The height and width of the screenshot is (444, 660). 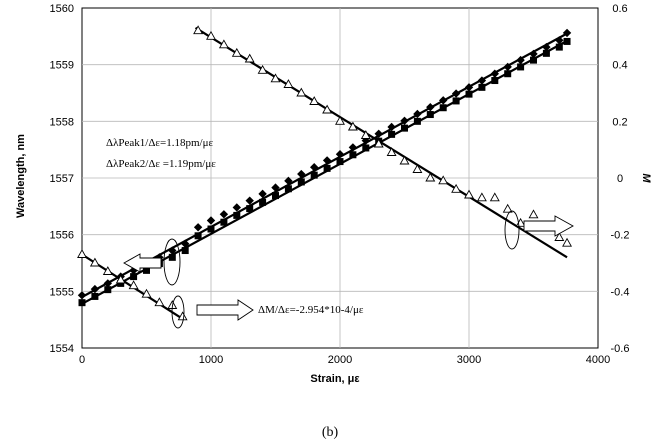 What do you see at coordinates (62, 349) in the screenshot?
I see `y-tick-label: 1554` at bounding box center [62, 349].